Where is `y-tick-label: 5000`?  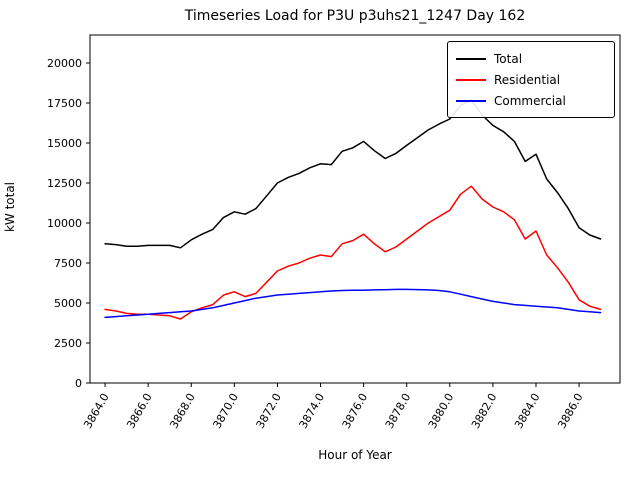
y-tick-label: 5000 is located at coordinates (68, 303).